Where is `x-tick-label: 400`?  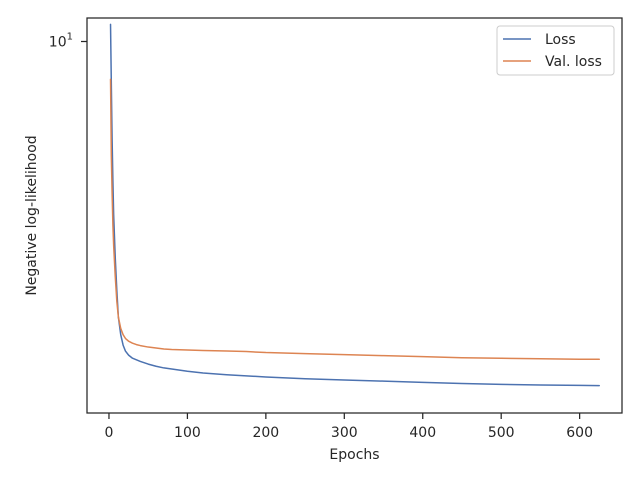 x-tick-label: 400 is located at coordinates (422, 433).